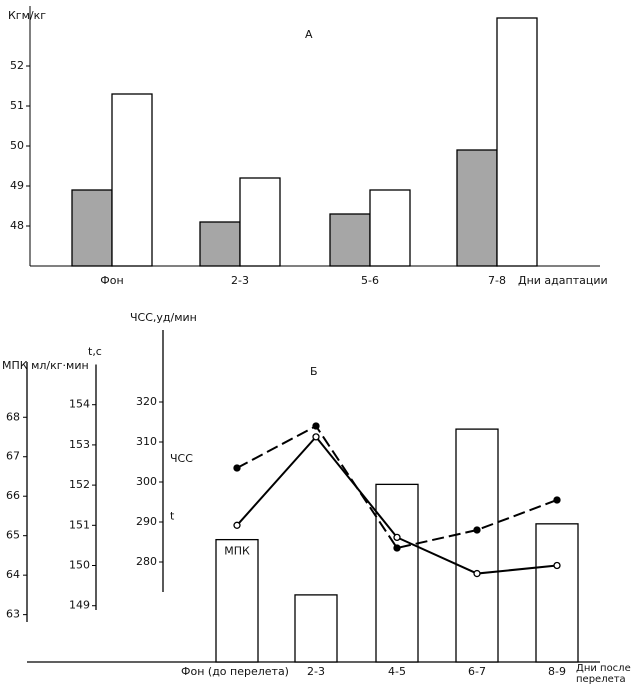 This screenshot has width=639, height=691. Describe the element at coordinates (95, 351) in the screenshot. I see `y2-axis-title: t,c` at that location.